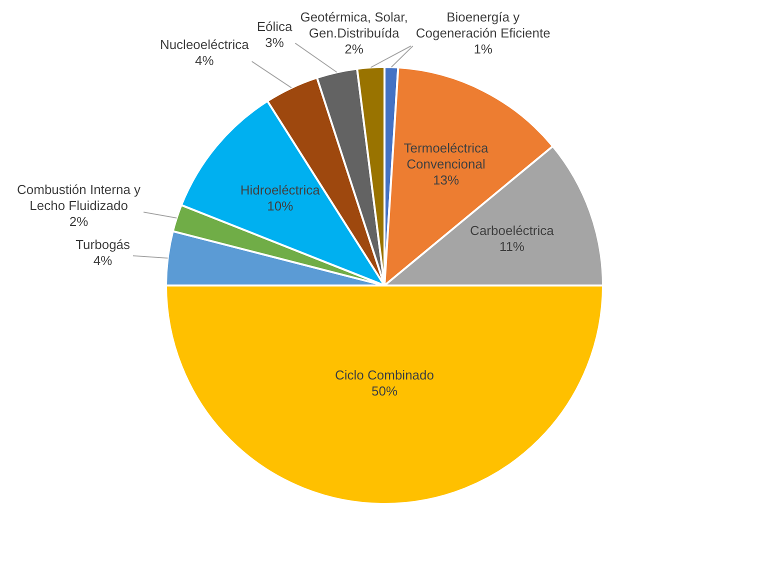 The width and height of the screenshot is (769, 561). What do you see at coordinates (384, 390) in the screenshot?
I see `data-label: 50%` at bounding box center [384, 390].